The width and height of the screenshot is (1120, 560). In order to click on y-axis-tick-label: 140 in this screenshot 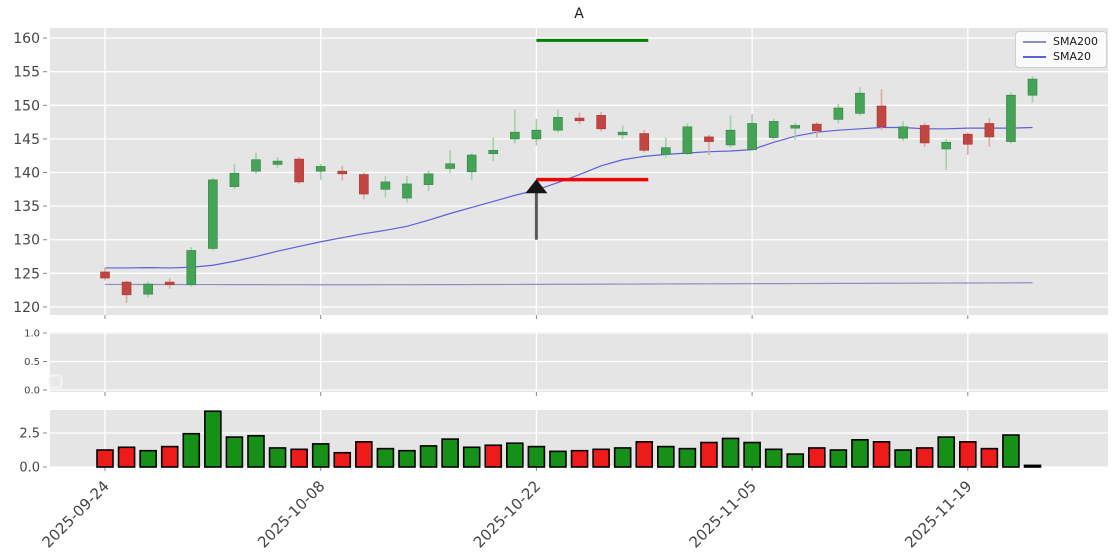, I will do `click(26, 174)`.